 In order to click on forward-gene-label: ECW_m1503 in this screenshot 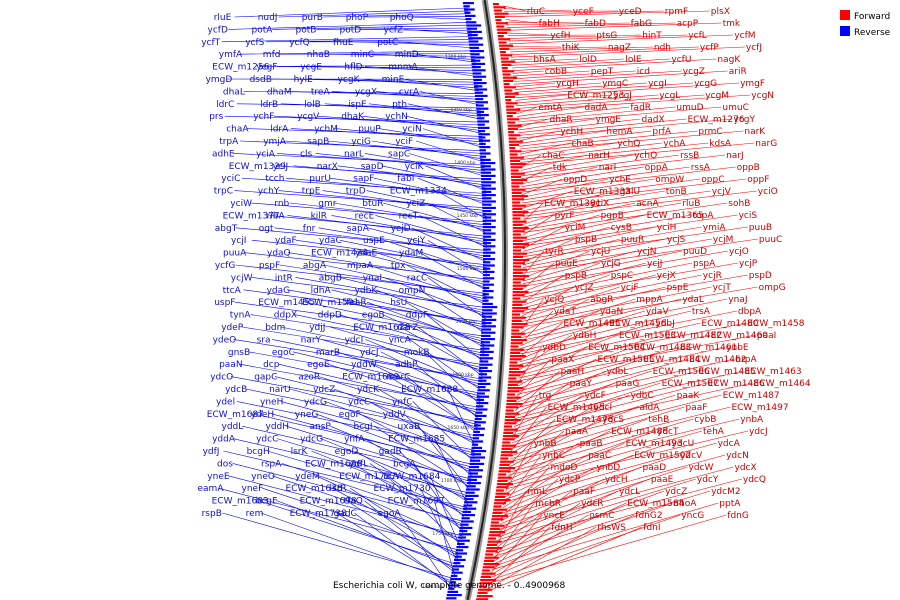, I will do `click(647, 336)`.